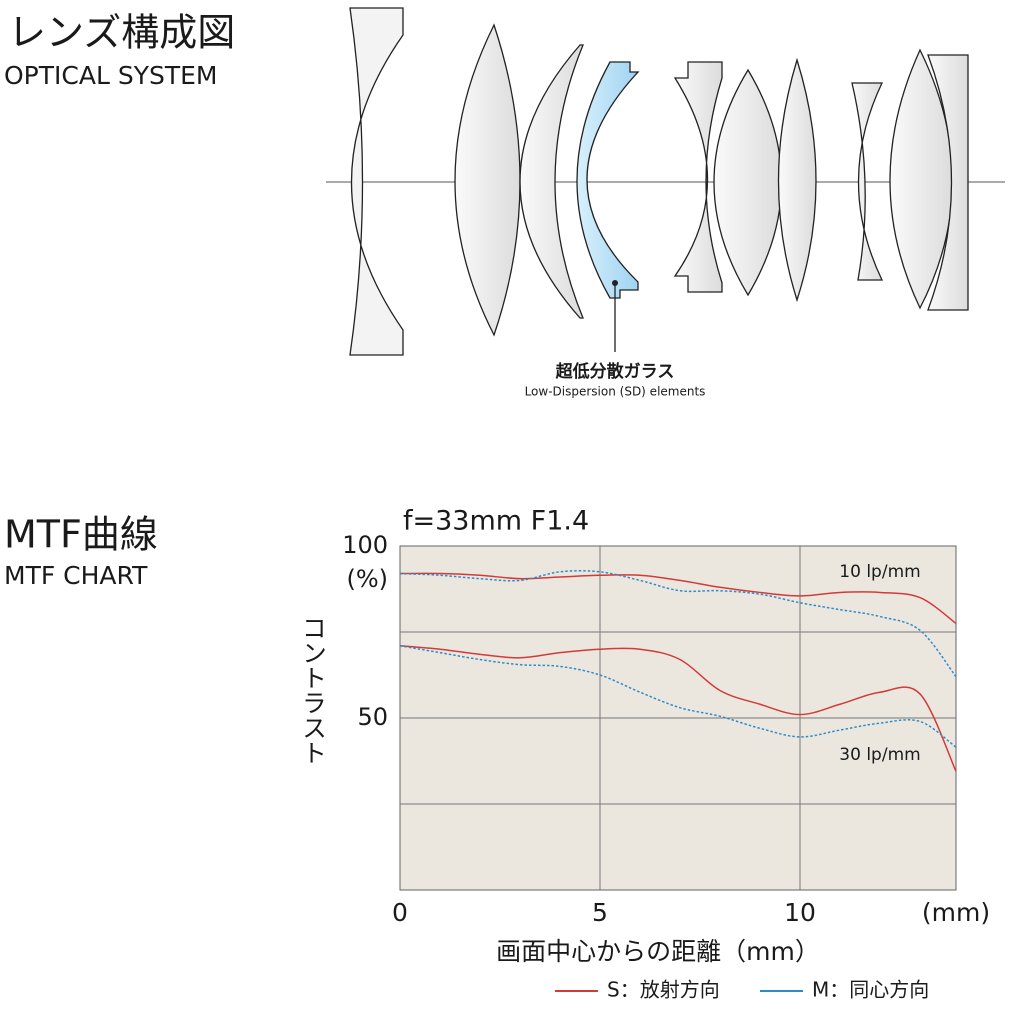 This screenshot has width=1010, height=1010. What do you see at coordinates (658, 951) in the screenshot?
I see `x-axis-label: 画面中心からの距離（mm）` at bounding box center [658, 951].